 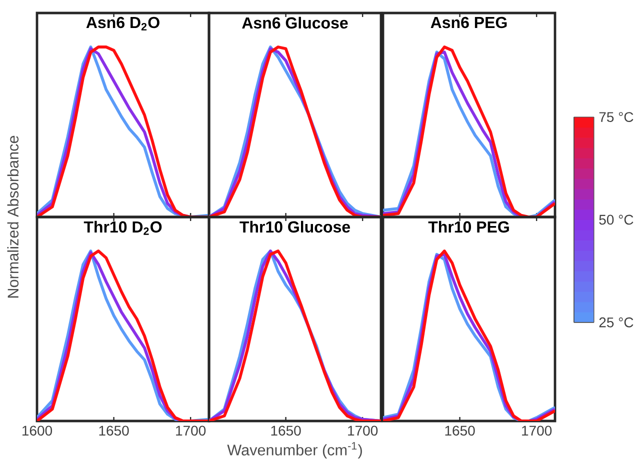 What do you see at coordinates (616, 219) in the screenshot?
I see `color-bar-label: 50 °C` at bounding box center [616, 219].